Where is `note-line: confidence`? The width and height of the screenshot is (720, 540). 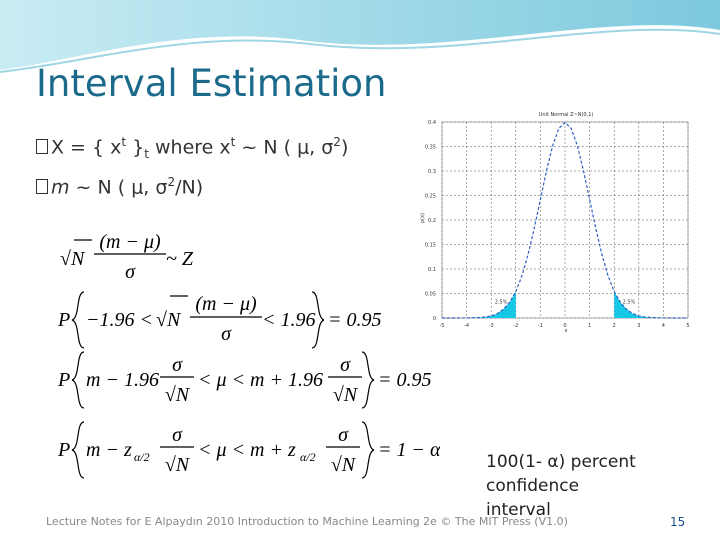 note-line: confidence is located at coordinates (533, 486).